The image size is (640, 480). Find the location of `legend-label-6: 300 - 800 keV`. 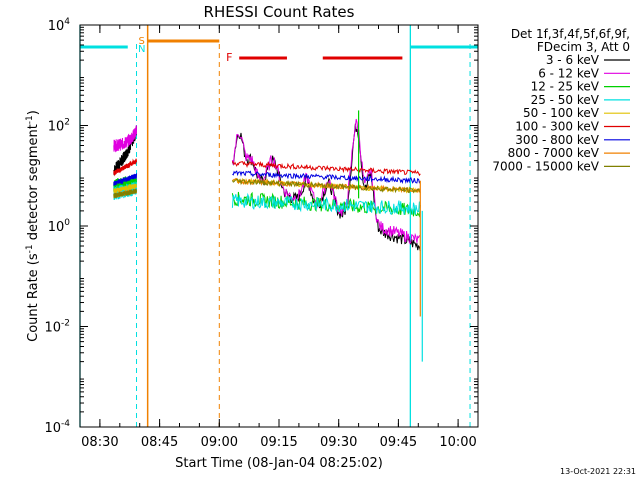

legend-label-6: 300 - 800 keV is located at coordinates (557, 140).